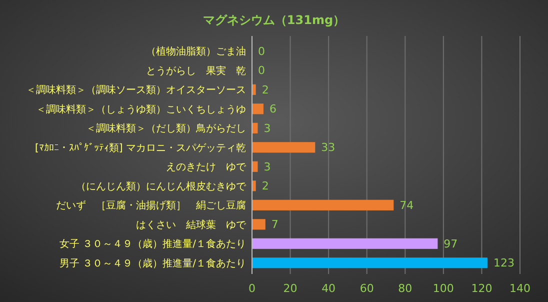 Image resolution: width=548 pixels, height=302 pixels. I want to click on data-label: 6, so click(272, 109).